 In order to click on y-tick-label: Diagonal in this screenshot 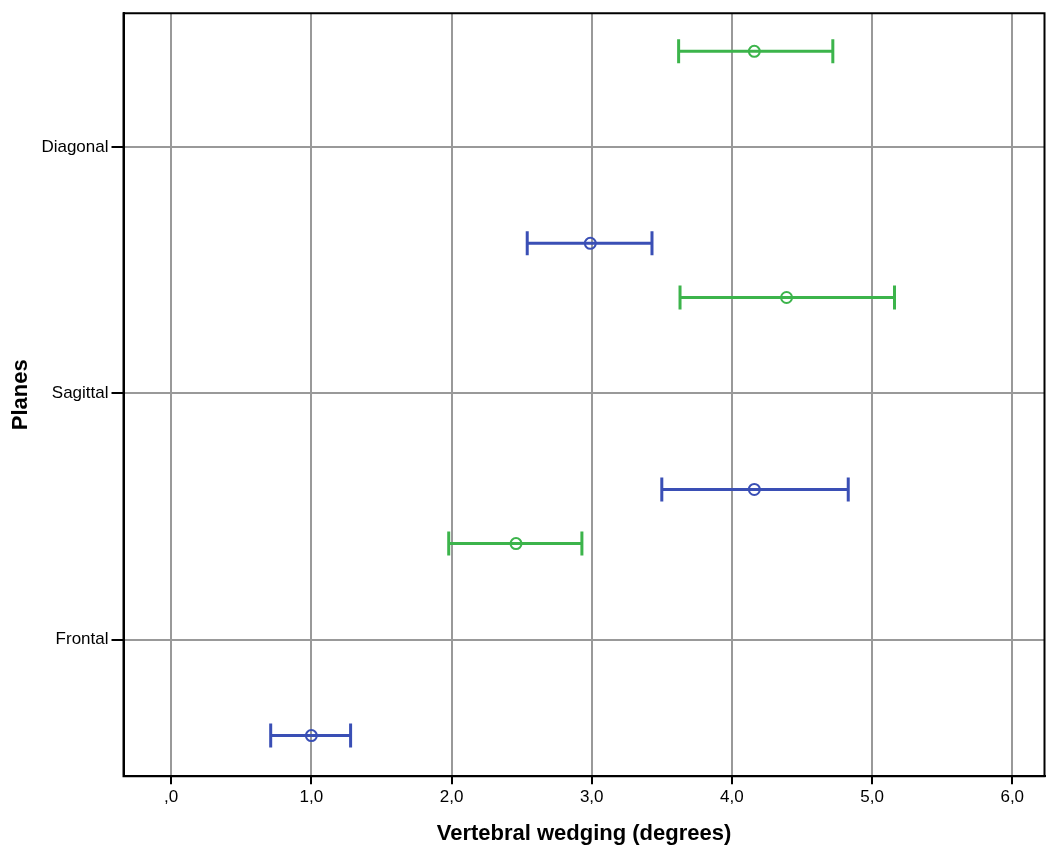, I will do `click(75, 147)`.